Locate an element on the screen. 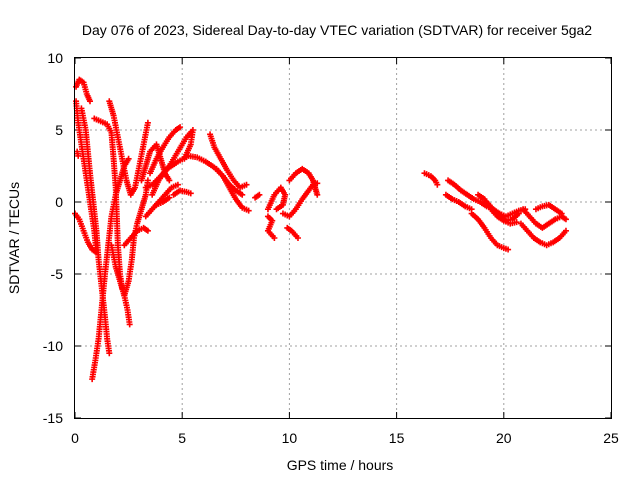  x-tick-label: 0 is located at coordinates (75, 438).